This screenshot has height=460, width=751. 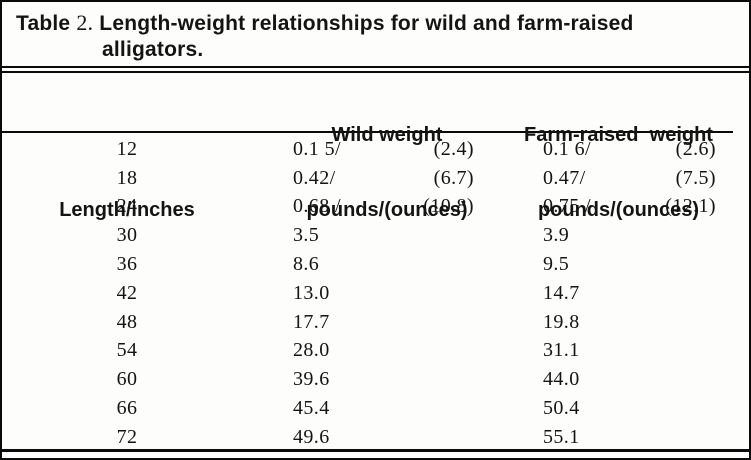 What do you see at coordinates (387, 210) in the screenshot?
I see `column-header-wild-line2: pounds/(ounces)` at bounding box center [387, 210].